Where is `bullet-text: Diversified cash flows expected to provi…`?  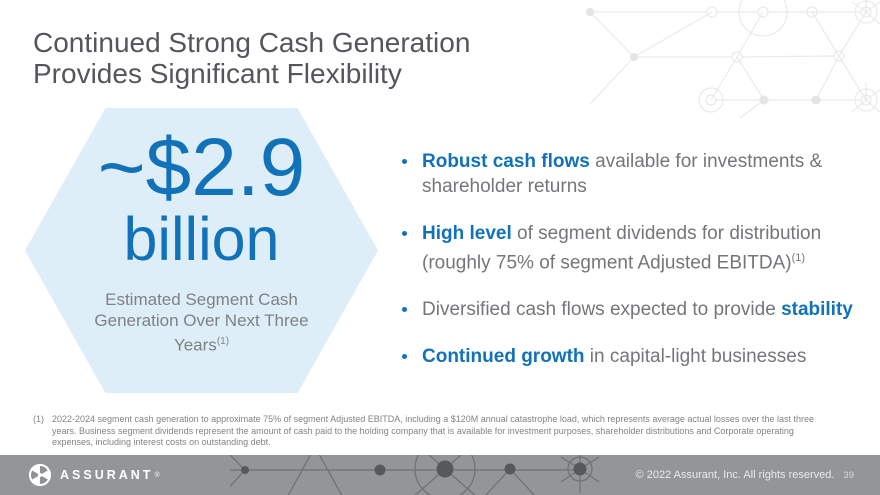
bullet-text: Diversified cash flows expected to provi… is located at coordinates (602, 310).